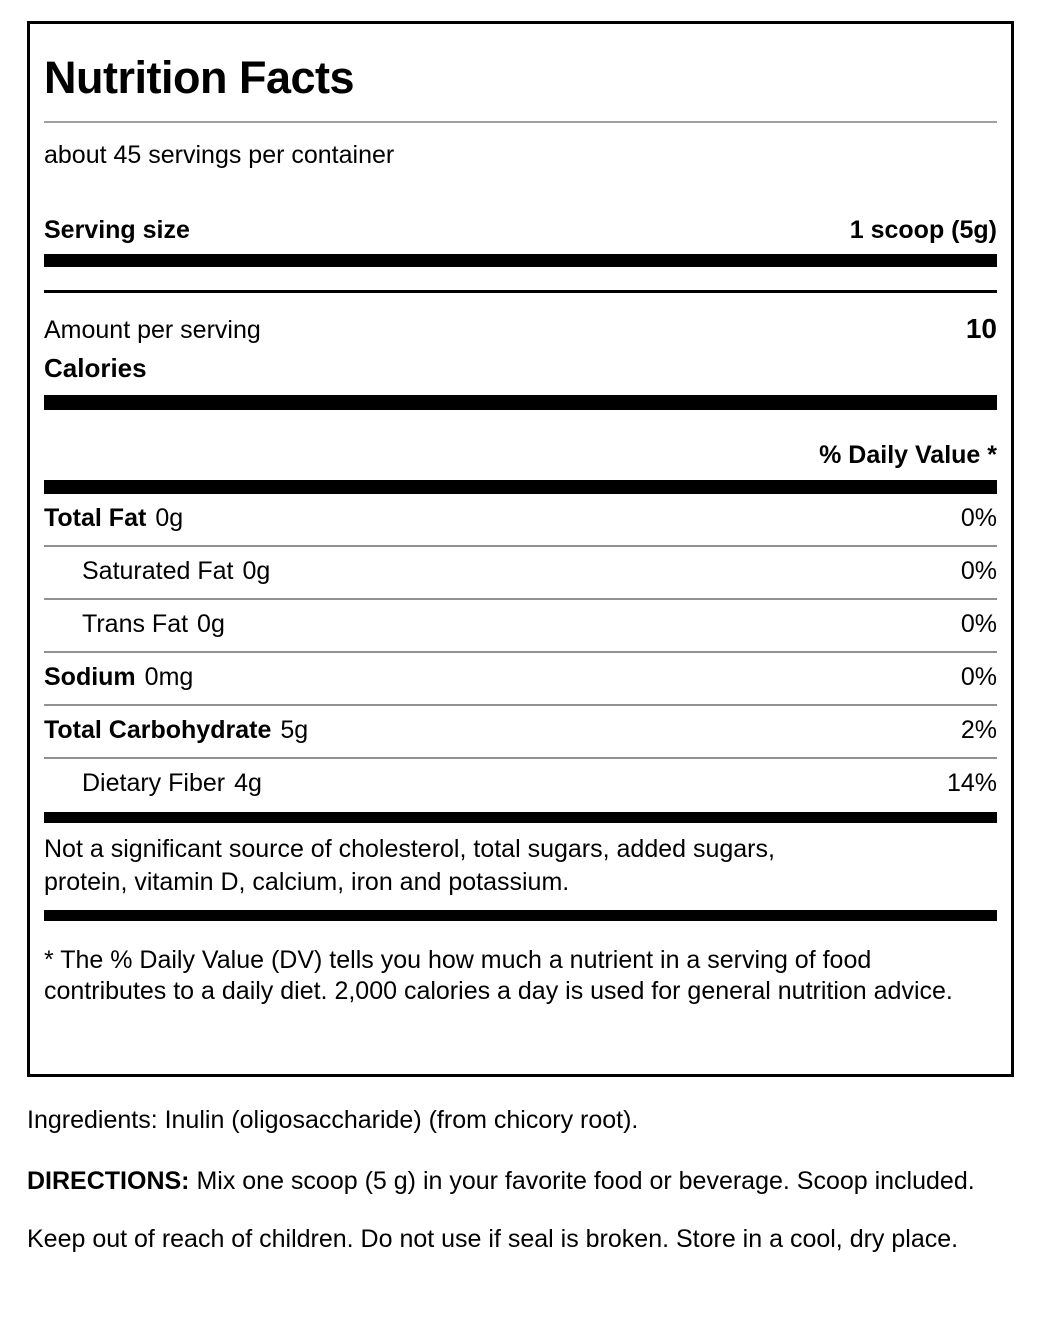 The width and height of the screenshot is (1058, 1332). Describe the element at coordinates (923, 230) in the screenshot. I see `serving-size-value: 1 scoop (5g)` at that location.